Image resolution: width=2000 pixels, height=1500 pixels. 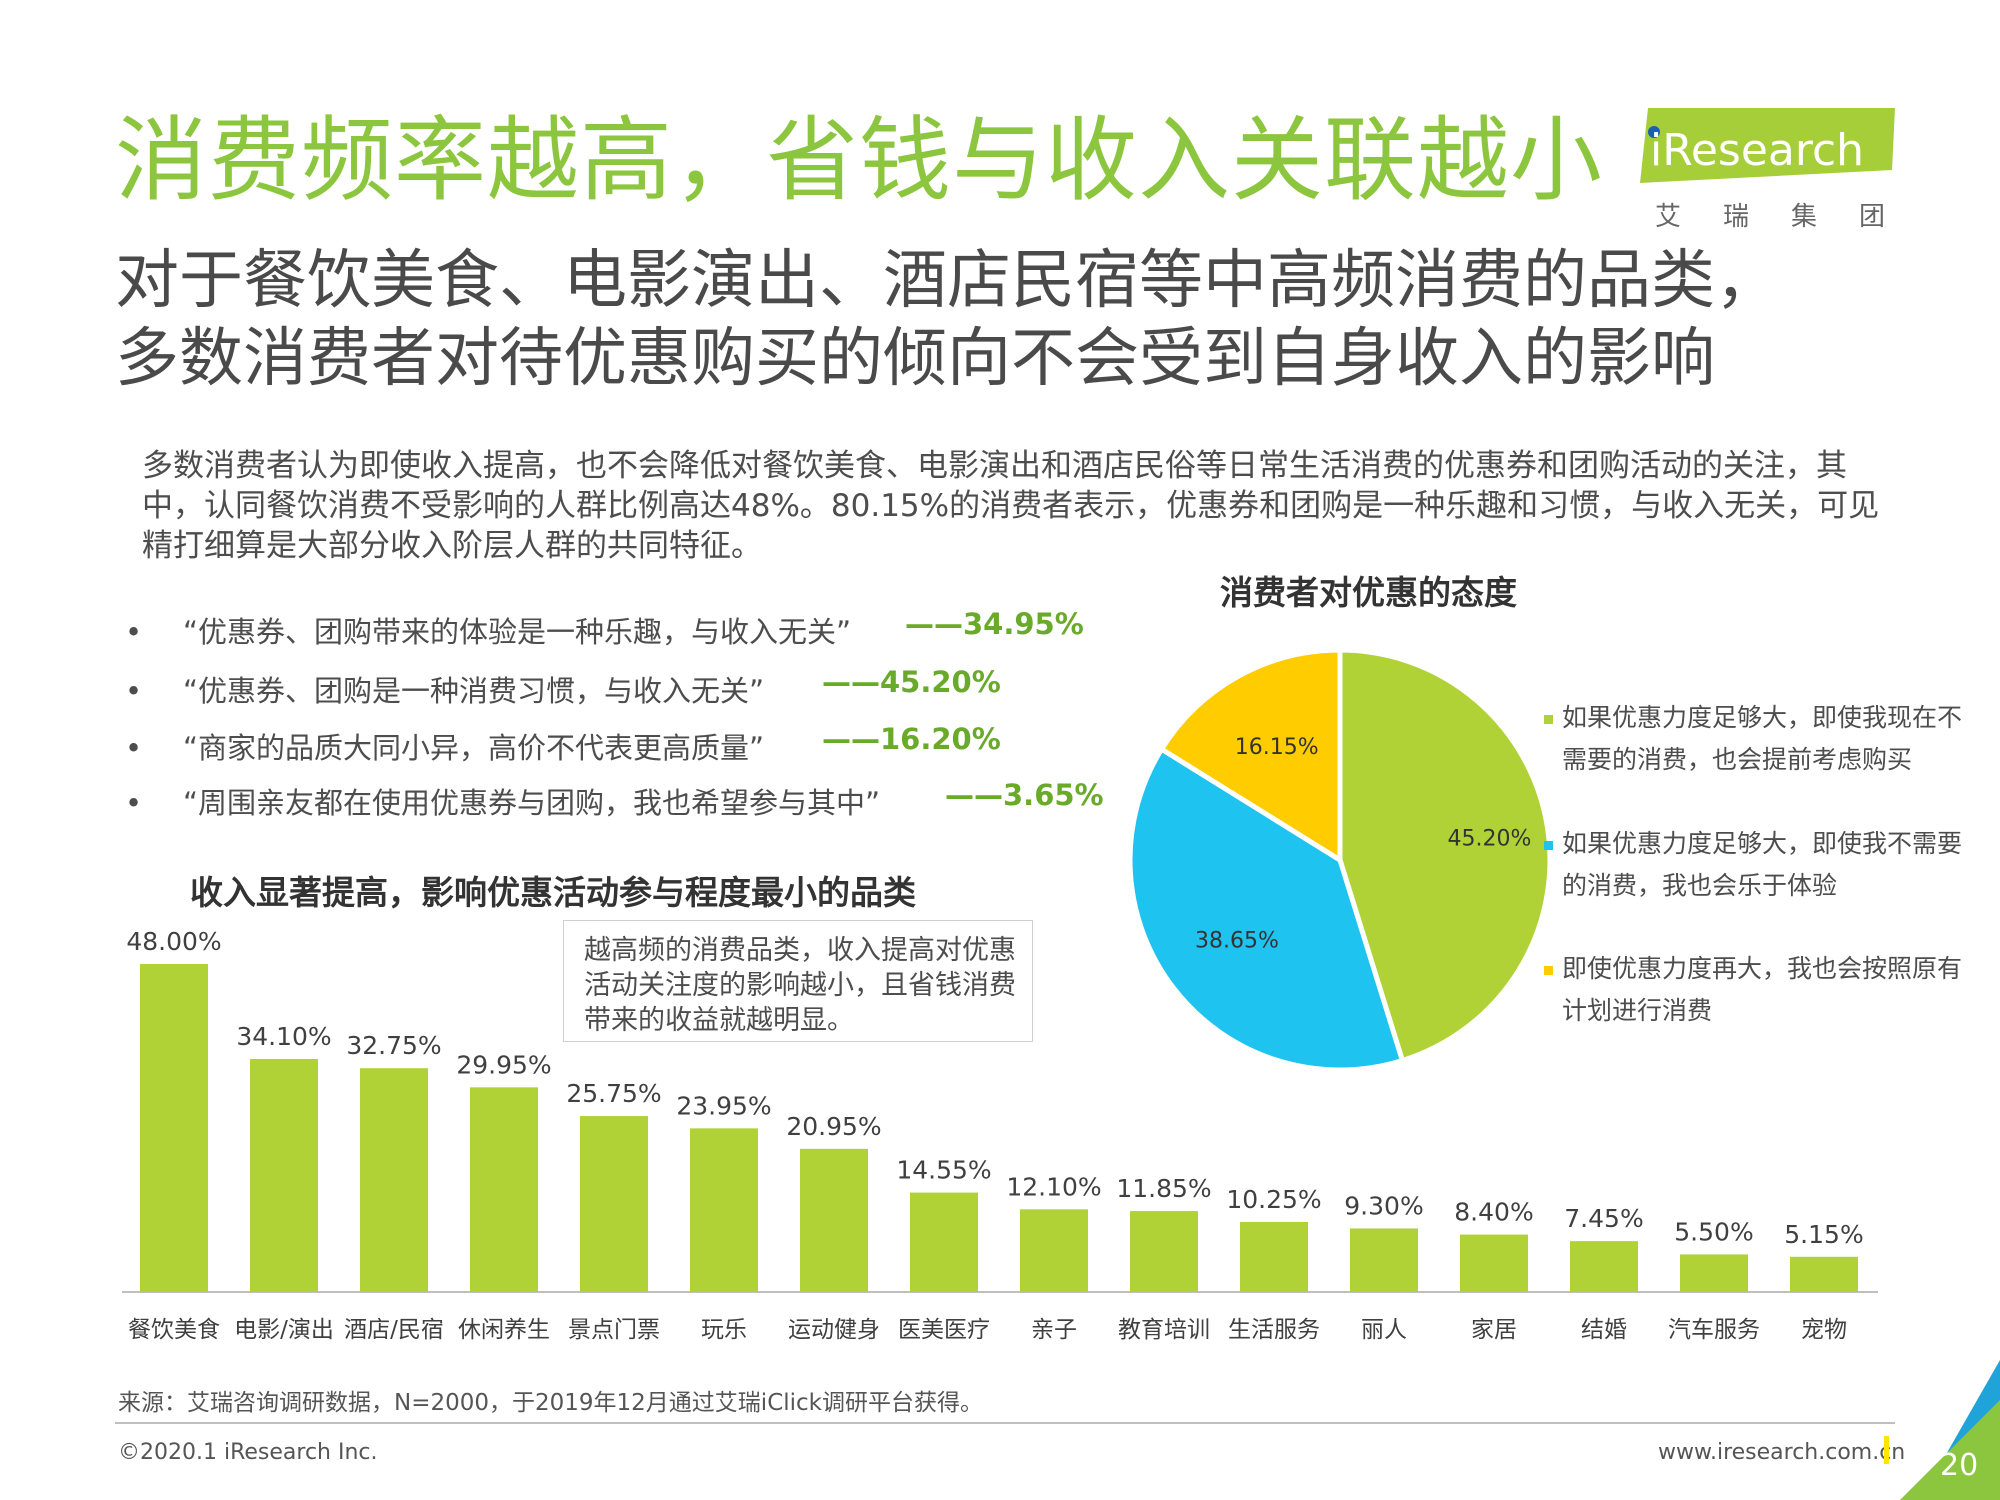 What do you see at coordinates (911, 682) in the screenshot?
I see `quote-percent: ——45.20%` at bounding box center [911, 682].